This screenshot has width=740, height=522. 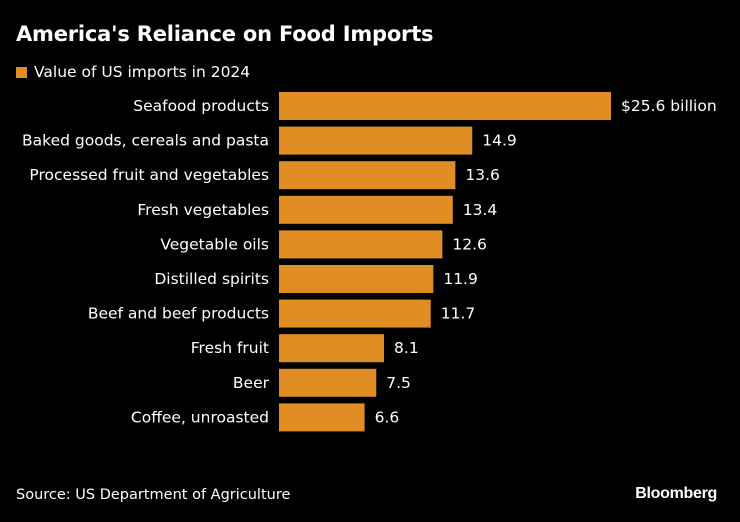 I want to click on value-label: 12.6, so click(x=469, y=244).